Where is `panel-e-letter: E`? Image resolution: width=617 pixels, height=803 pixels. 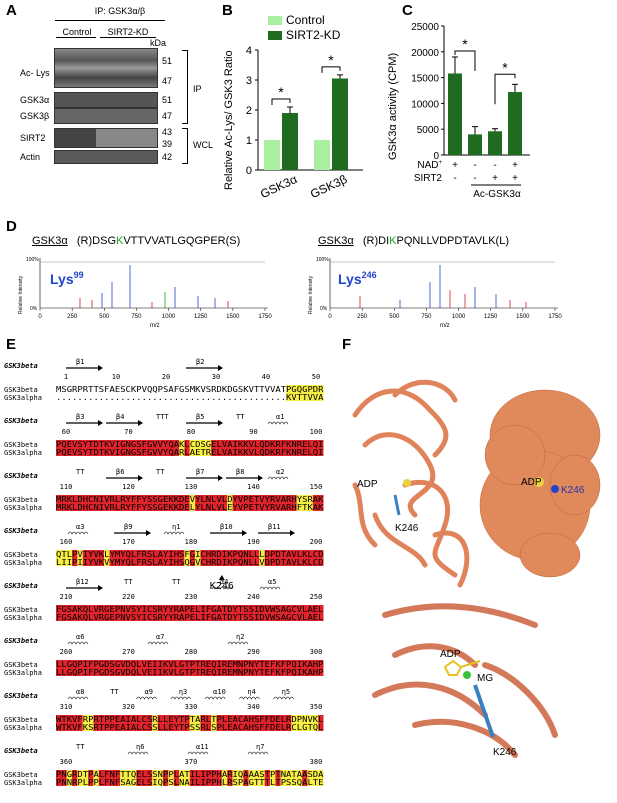 panel-e-letter: E is located at coordinates (11, 344).